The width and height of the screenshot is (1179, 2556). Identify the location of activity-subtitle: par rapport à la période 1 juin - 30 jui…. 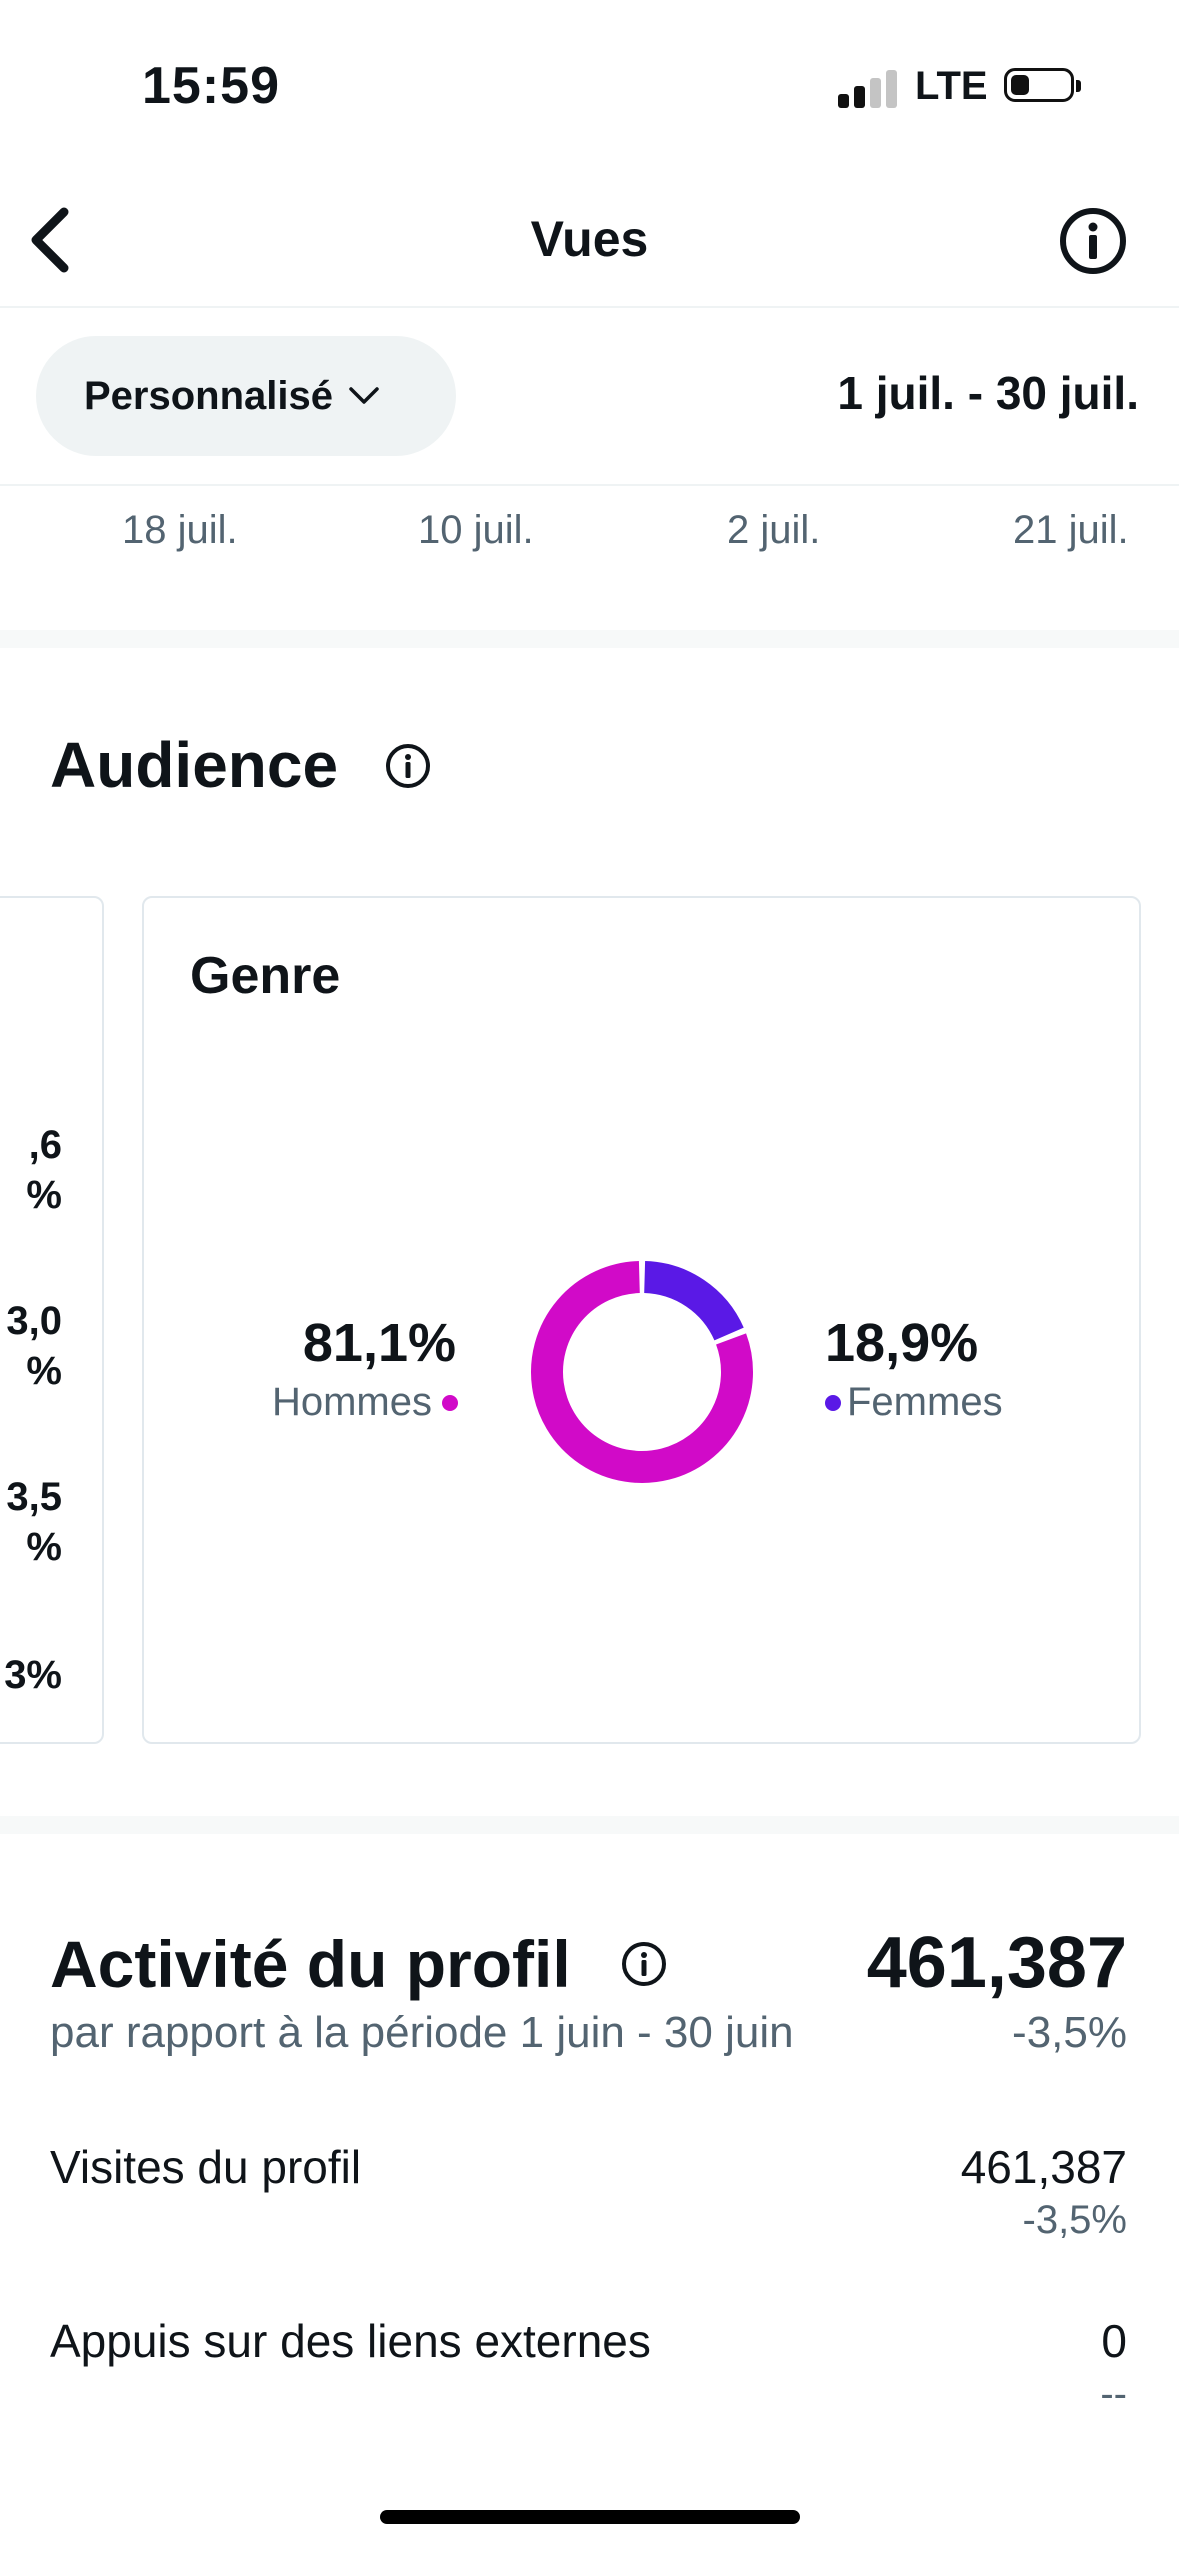
(422, 2032).